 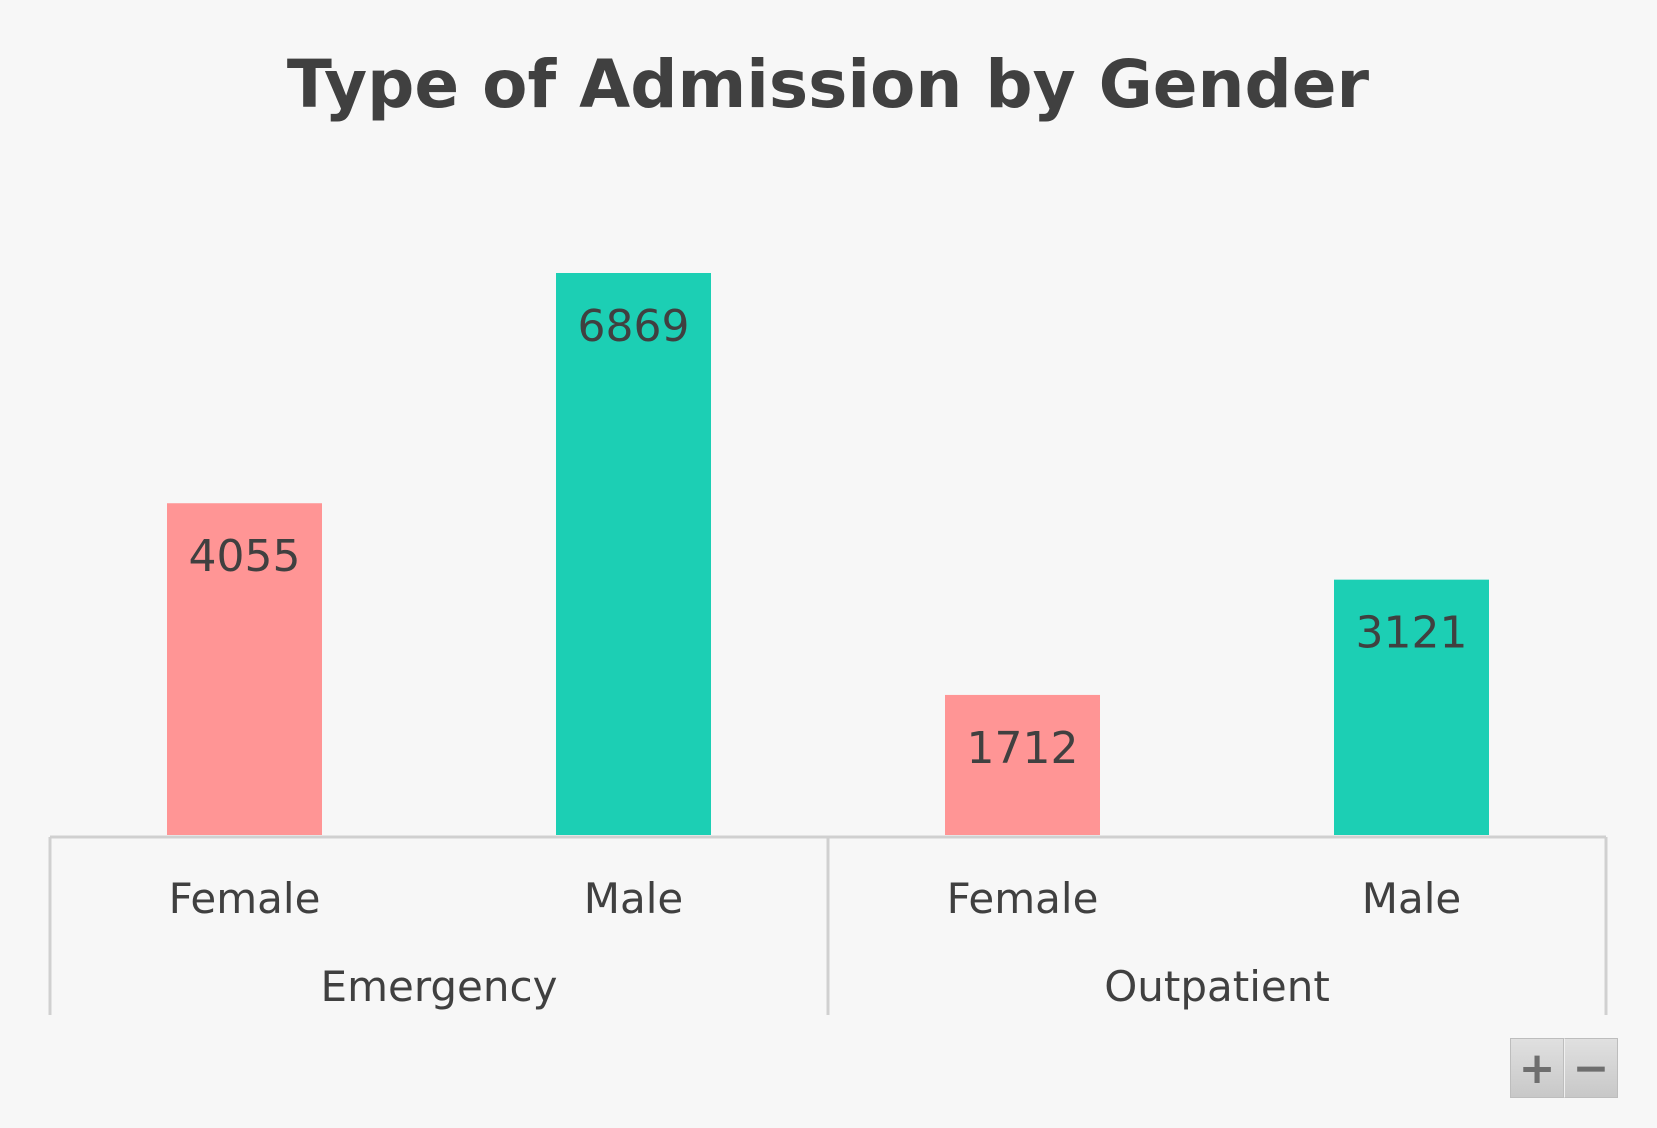 What do you see at coordinates (1023, 898) in the screenshot?
I see `x-tick-label-outpatient-female: Female` at bounding box center [1023, 898].